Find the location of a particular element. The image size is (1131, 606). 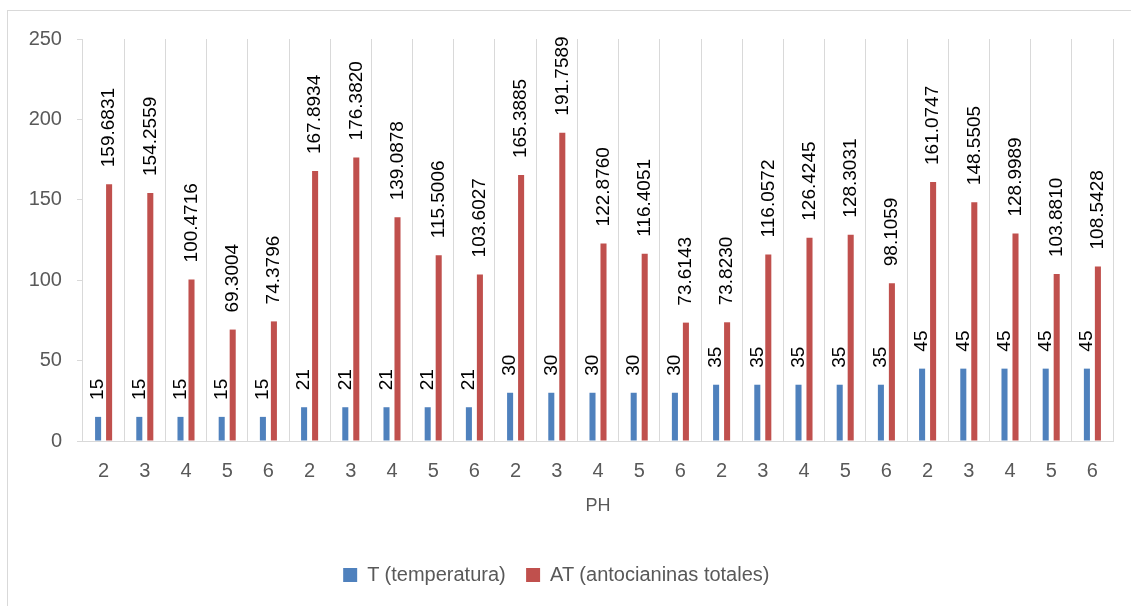

data-label: 165.3885 is located at coordinates (520, 118).